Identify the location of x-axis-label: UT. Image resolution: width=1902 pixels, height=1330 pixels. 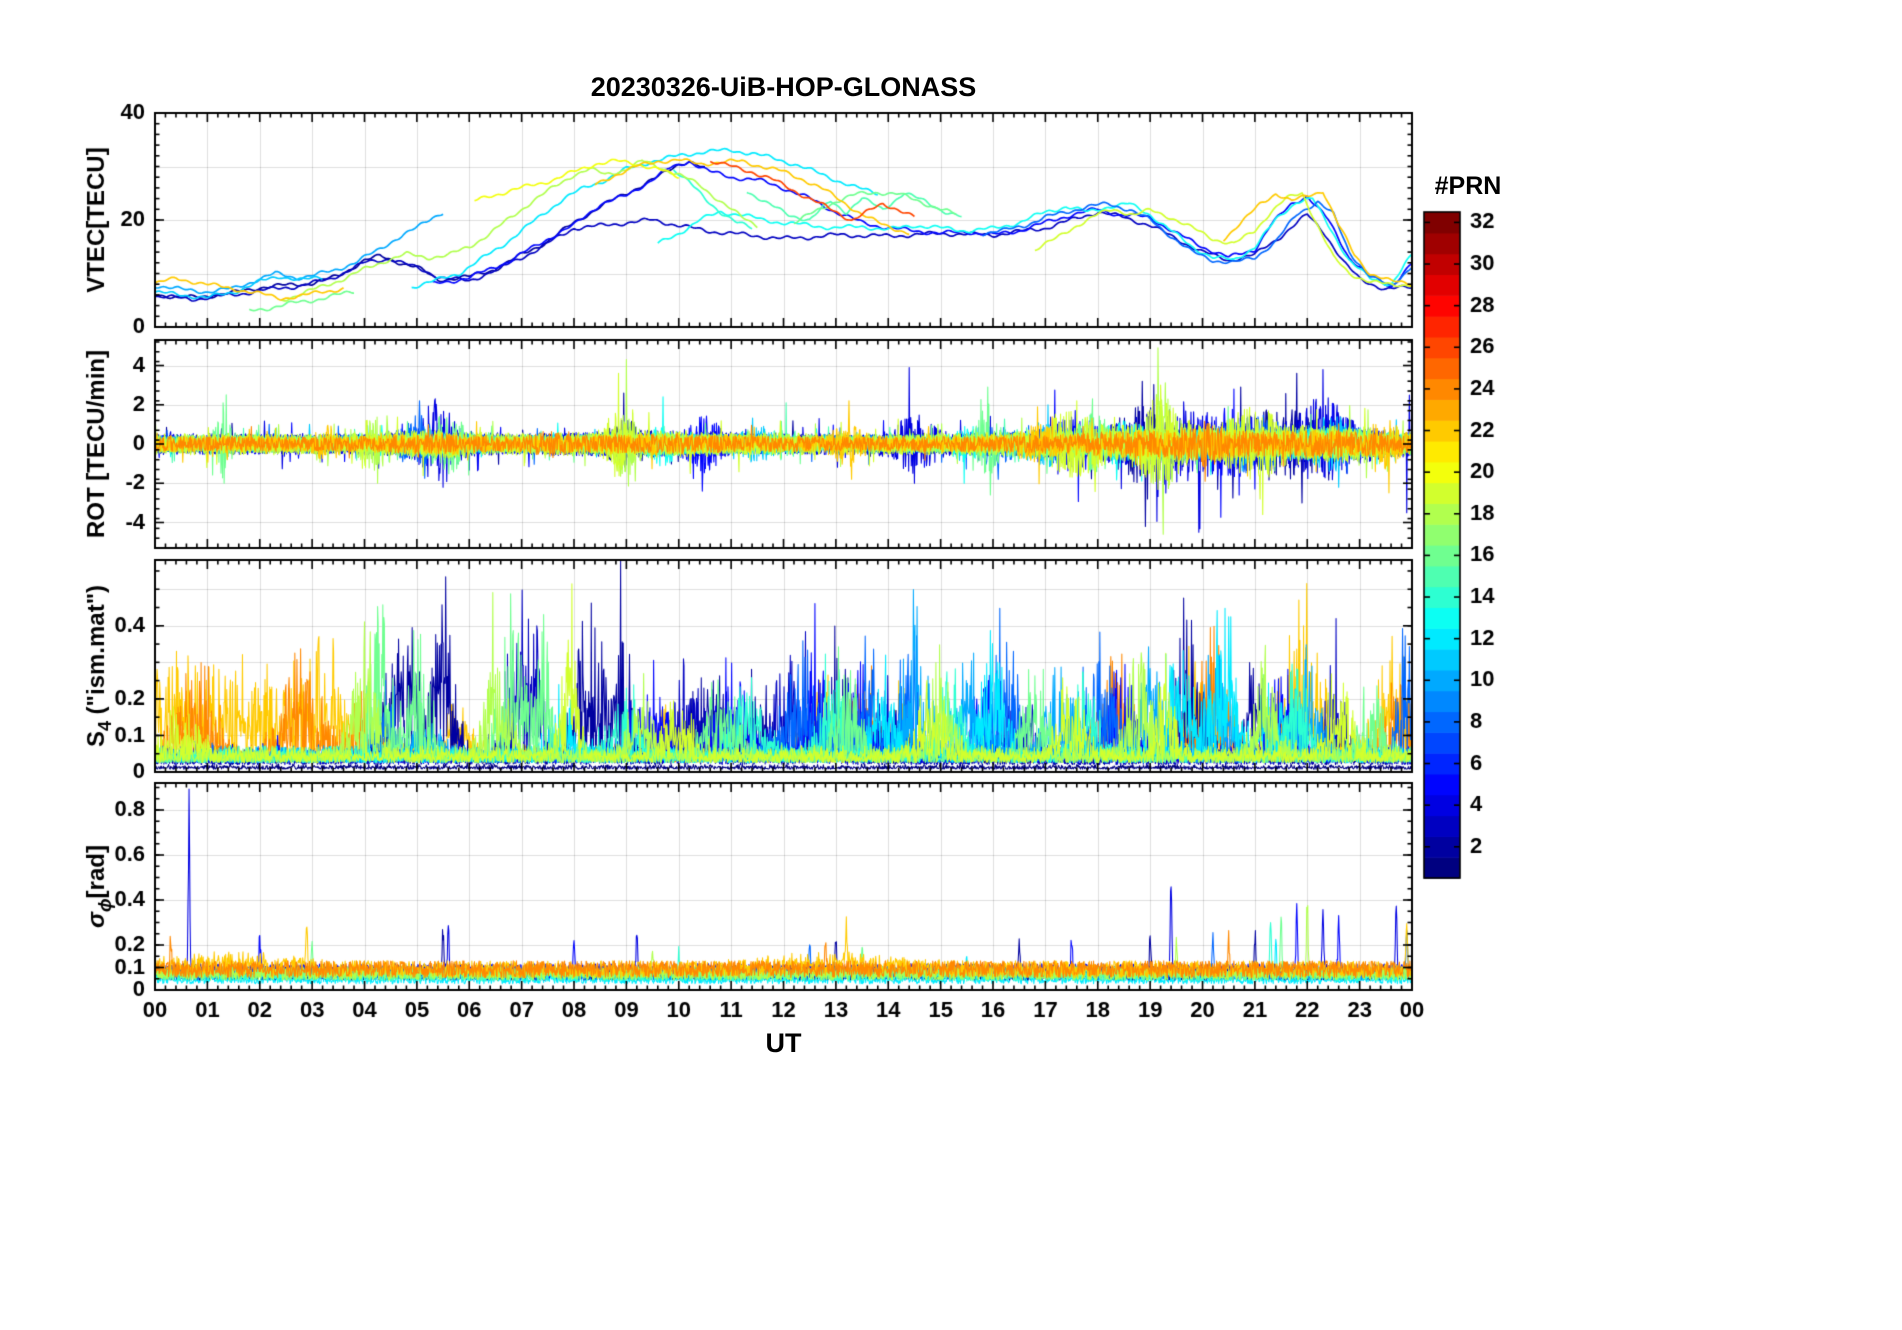
(783, 1043).